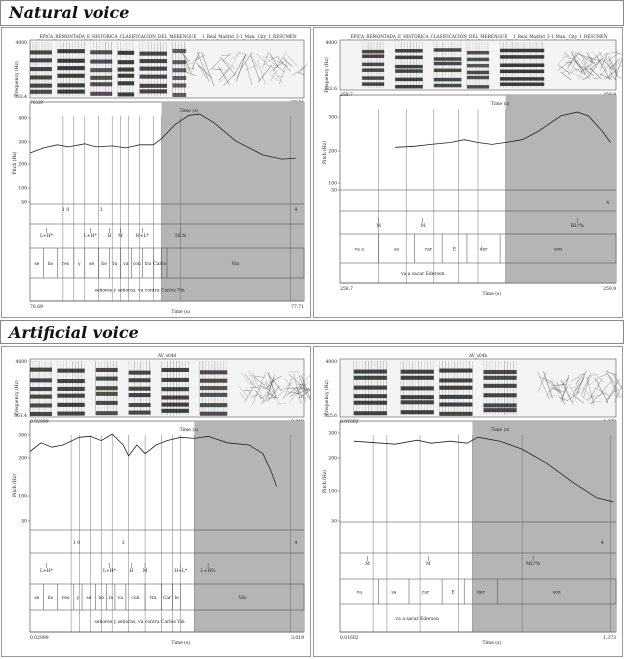 The width and height of the screenshot is (624, 659). Describe the element at coordinates (135, 598) in the screenshot. I see `syllable-label: con` at that location.